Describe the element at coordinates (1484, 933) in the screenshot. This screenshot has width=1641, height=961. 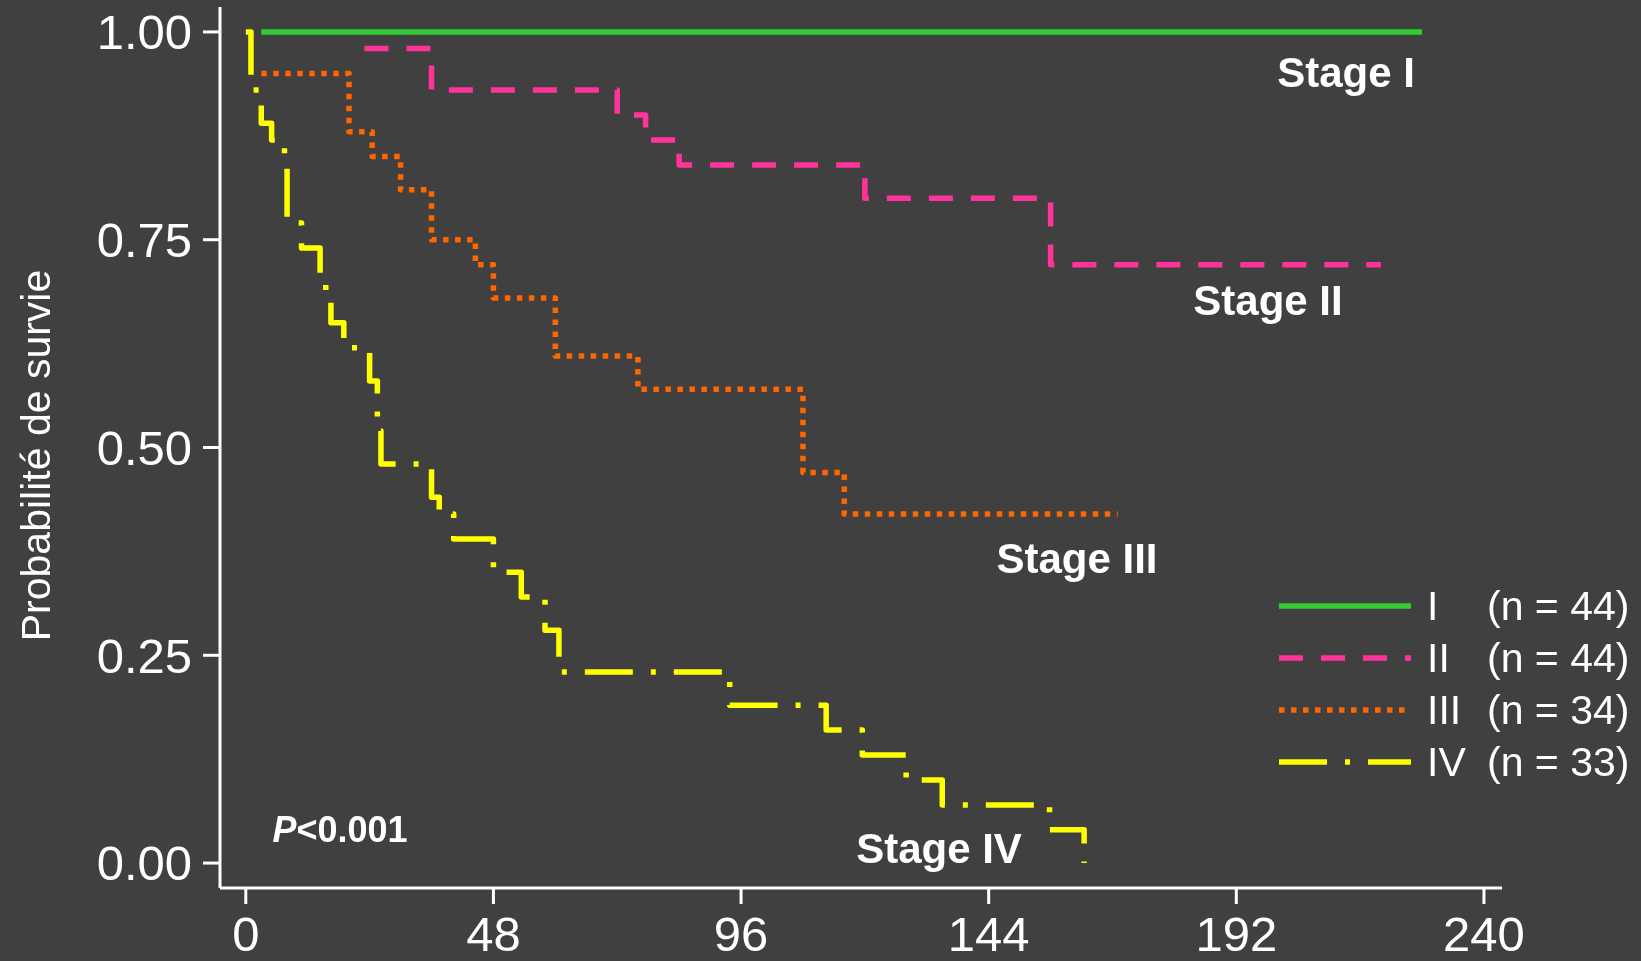
I see `x-tick-label: 240` at that location.